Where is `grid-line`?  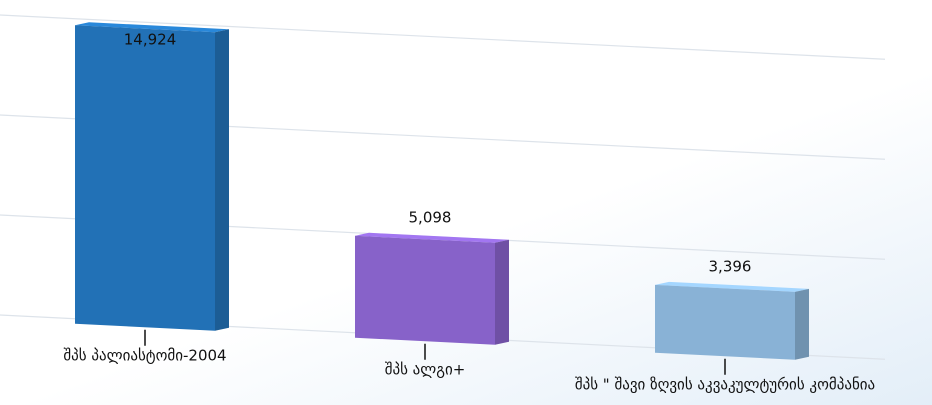
grid-line is located at coordinates (443, 37).